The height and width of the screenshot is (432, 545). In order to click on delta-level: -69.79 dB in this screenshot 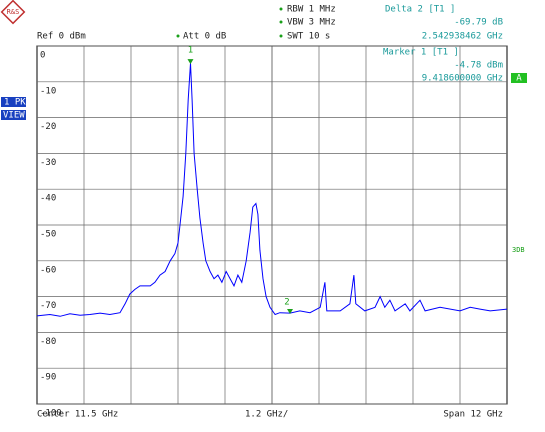, I will do `click(478, 23)`.